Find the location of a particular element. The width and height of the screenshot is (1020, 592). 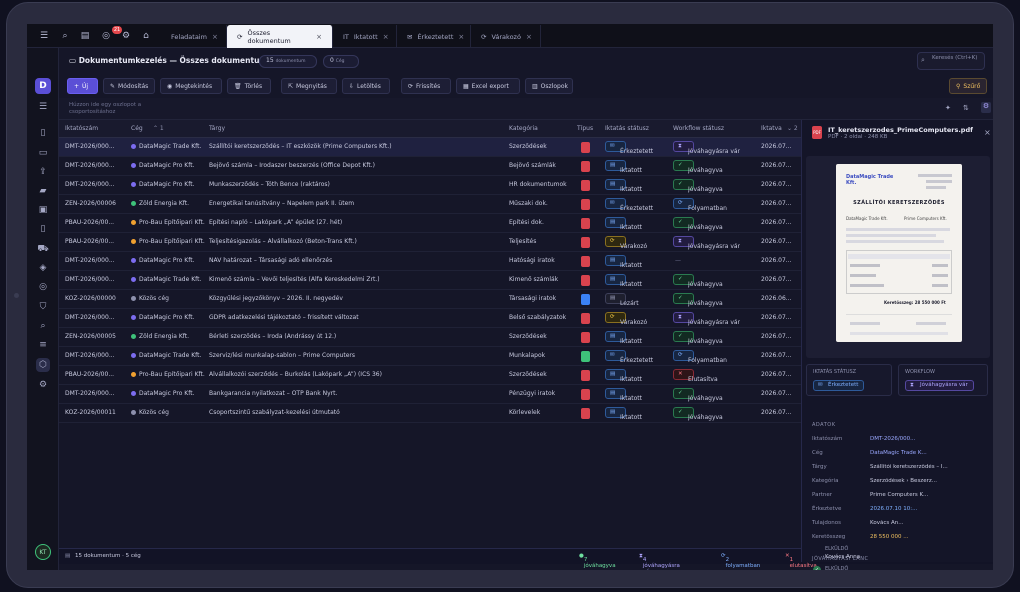

tab-iktatott: IT Iktatott × is located at coordinates (365, 36).